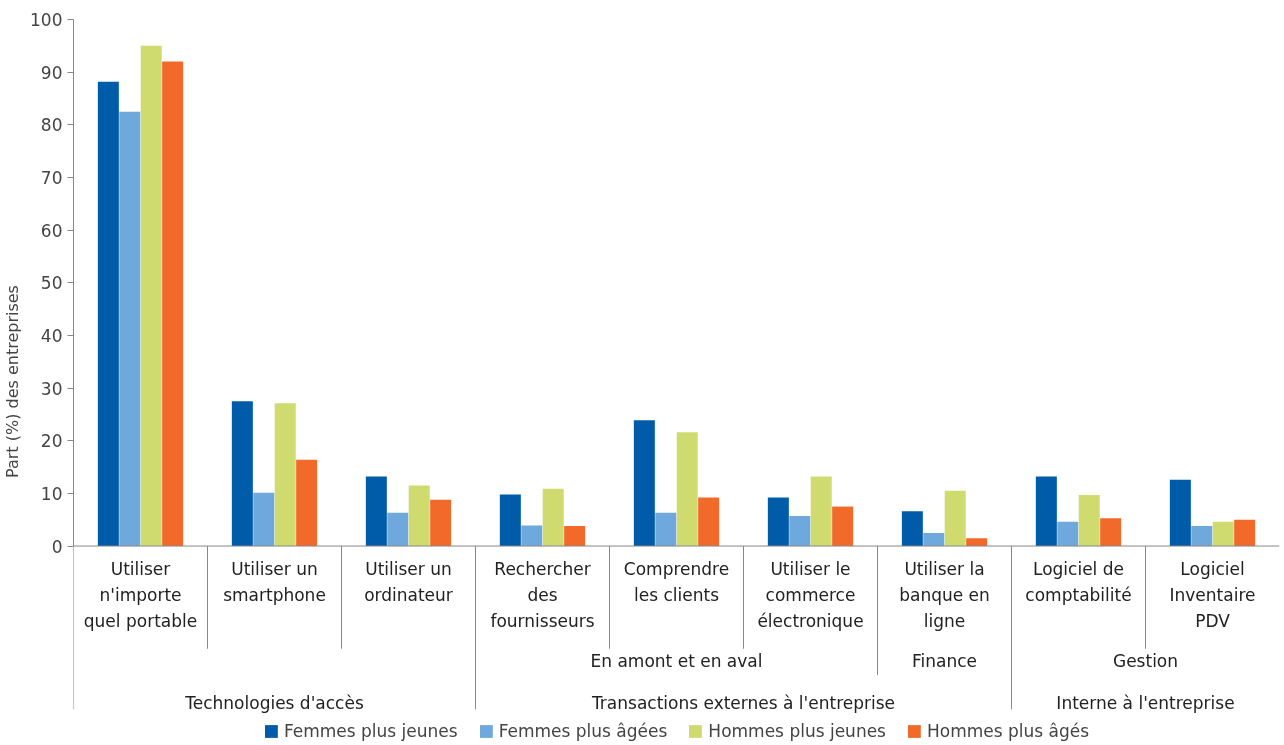 The image size is (1284, 745). Describe the element at coordinates (1212, 595) in the screenshot. I see `x-tick-label: Logiciel Inventaire PDV` at that location.